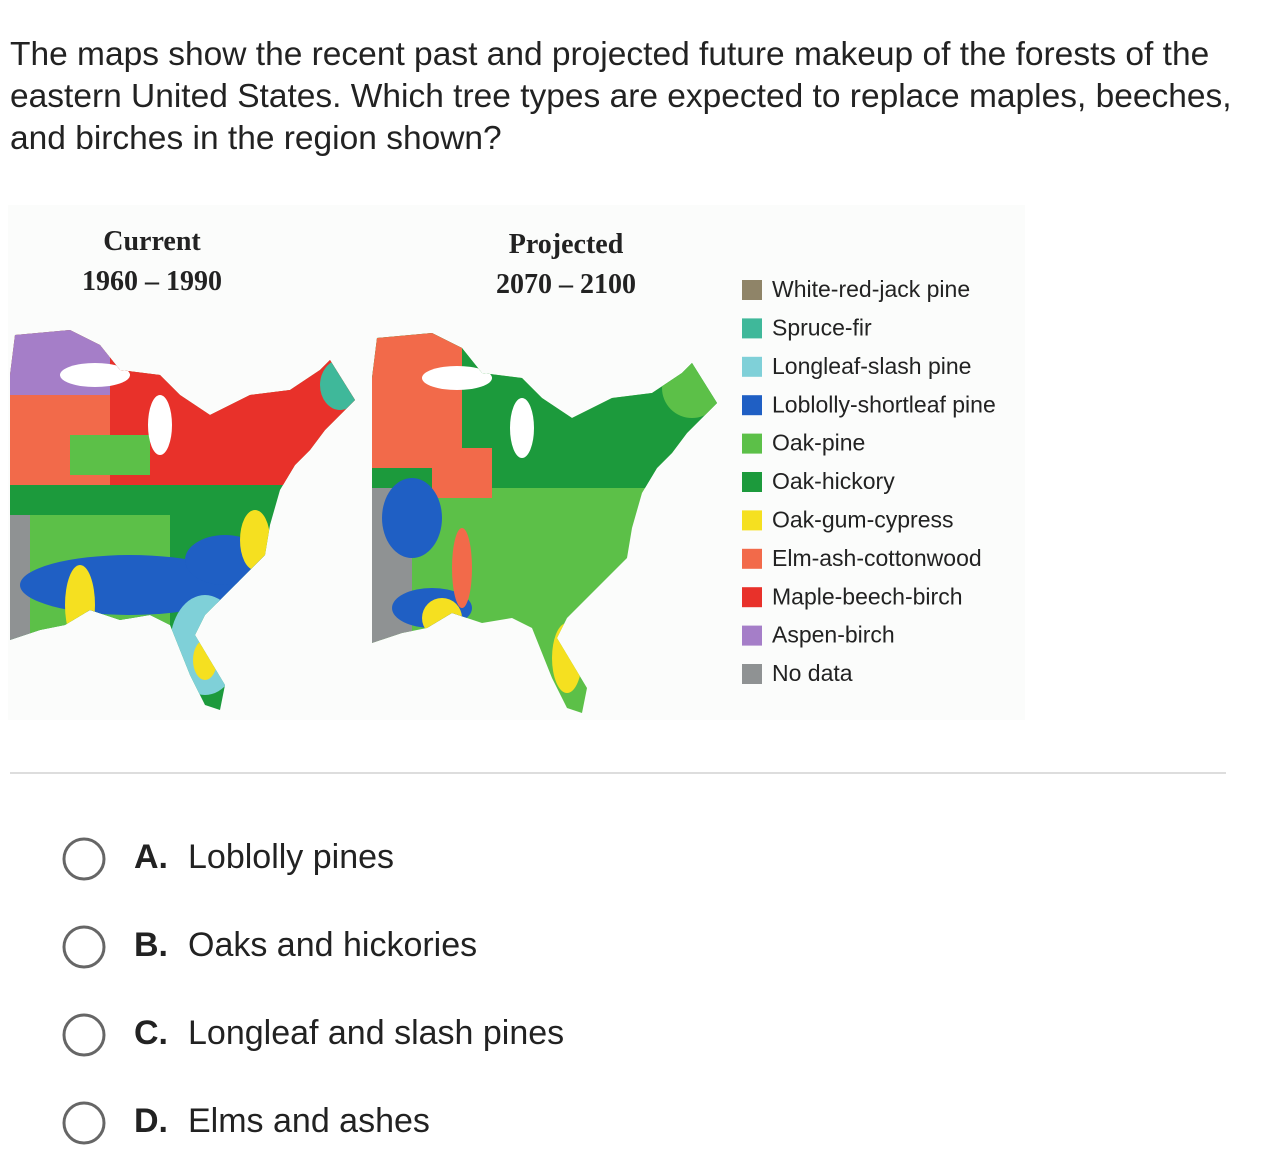 This screenshot has width=1269, height=1150. Describe the element at coordinates (152, 281) in the screenshot. I see `map-period: 1960 – 1990` at that location.